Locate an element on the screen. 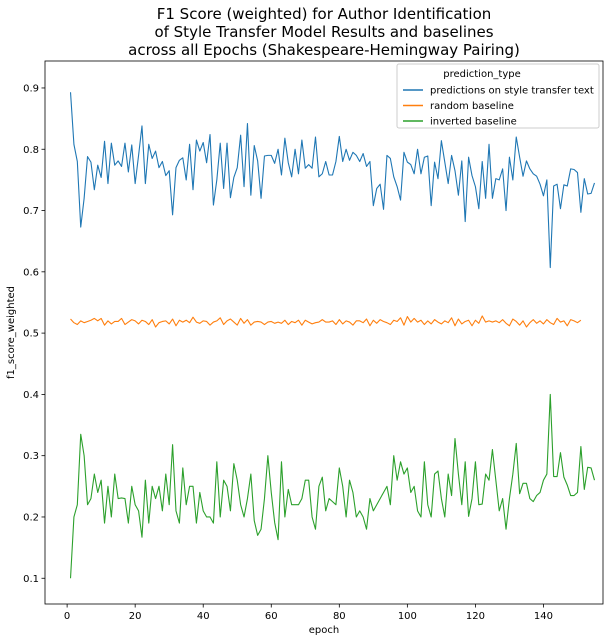  y-tick-label: 0.3 is located at coordinates (31, 456).